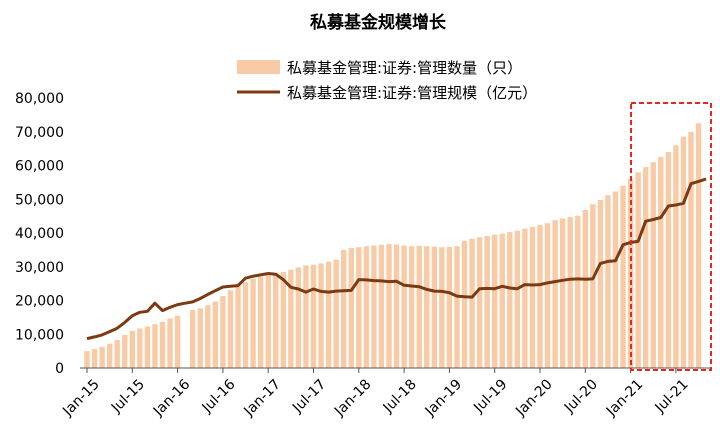  I want to click on highlight-box, so click(671, 236).